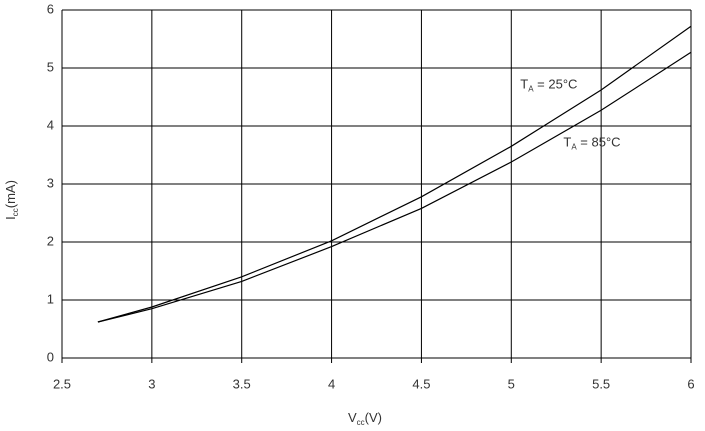 The width and height of the screenshot is (705, 431). Describe the element at coordinates (511, 383) in the screenshot. I see `x-tick-label: 5` at that location.